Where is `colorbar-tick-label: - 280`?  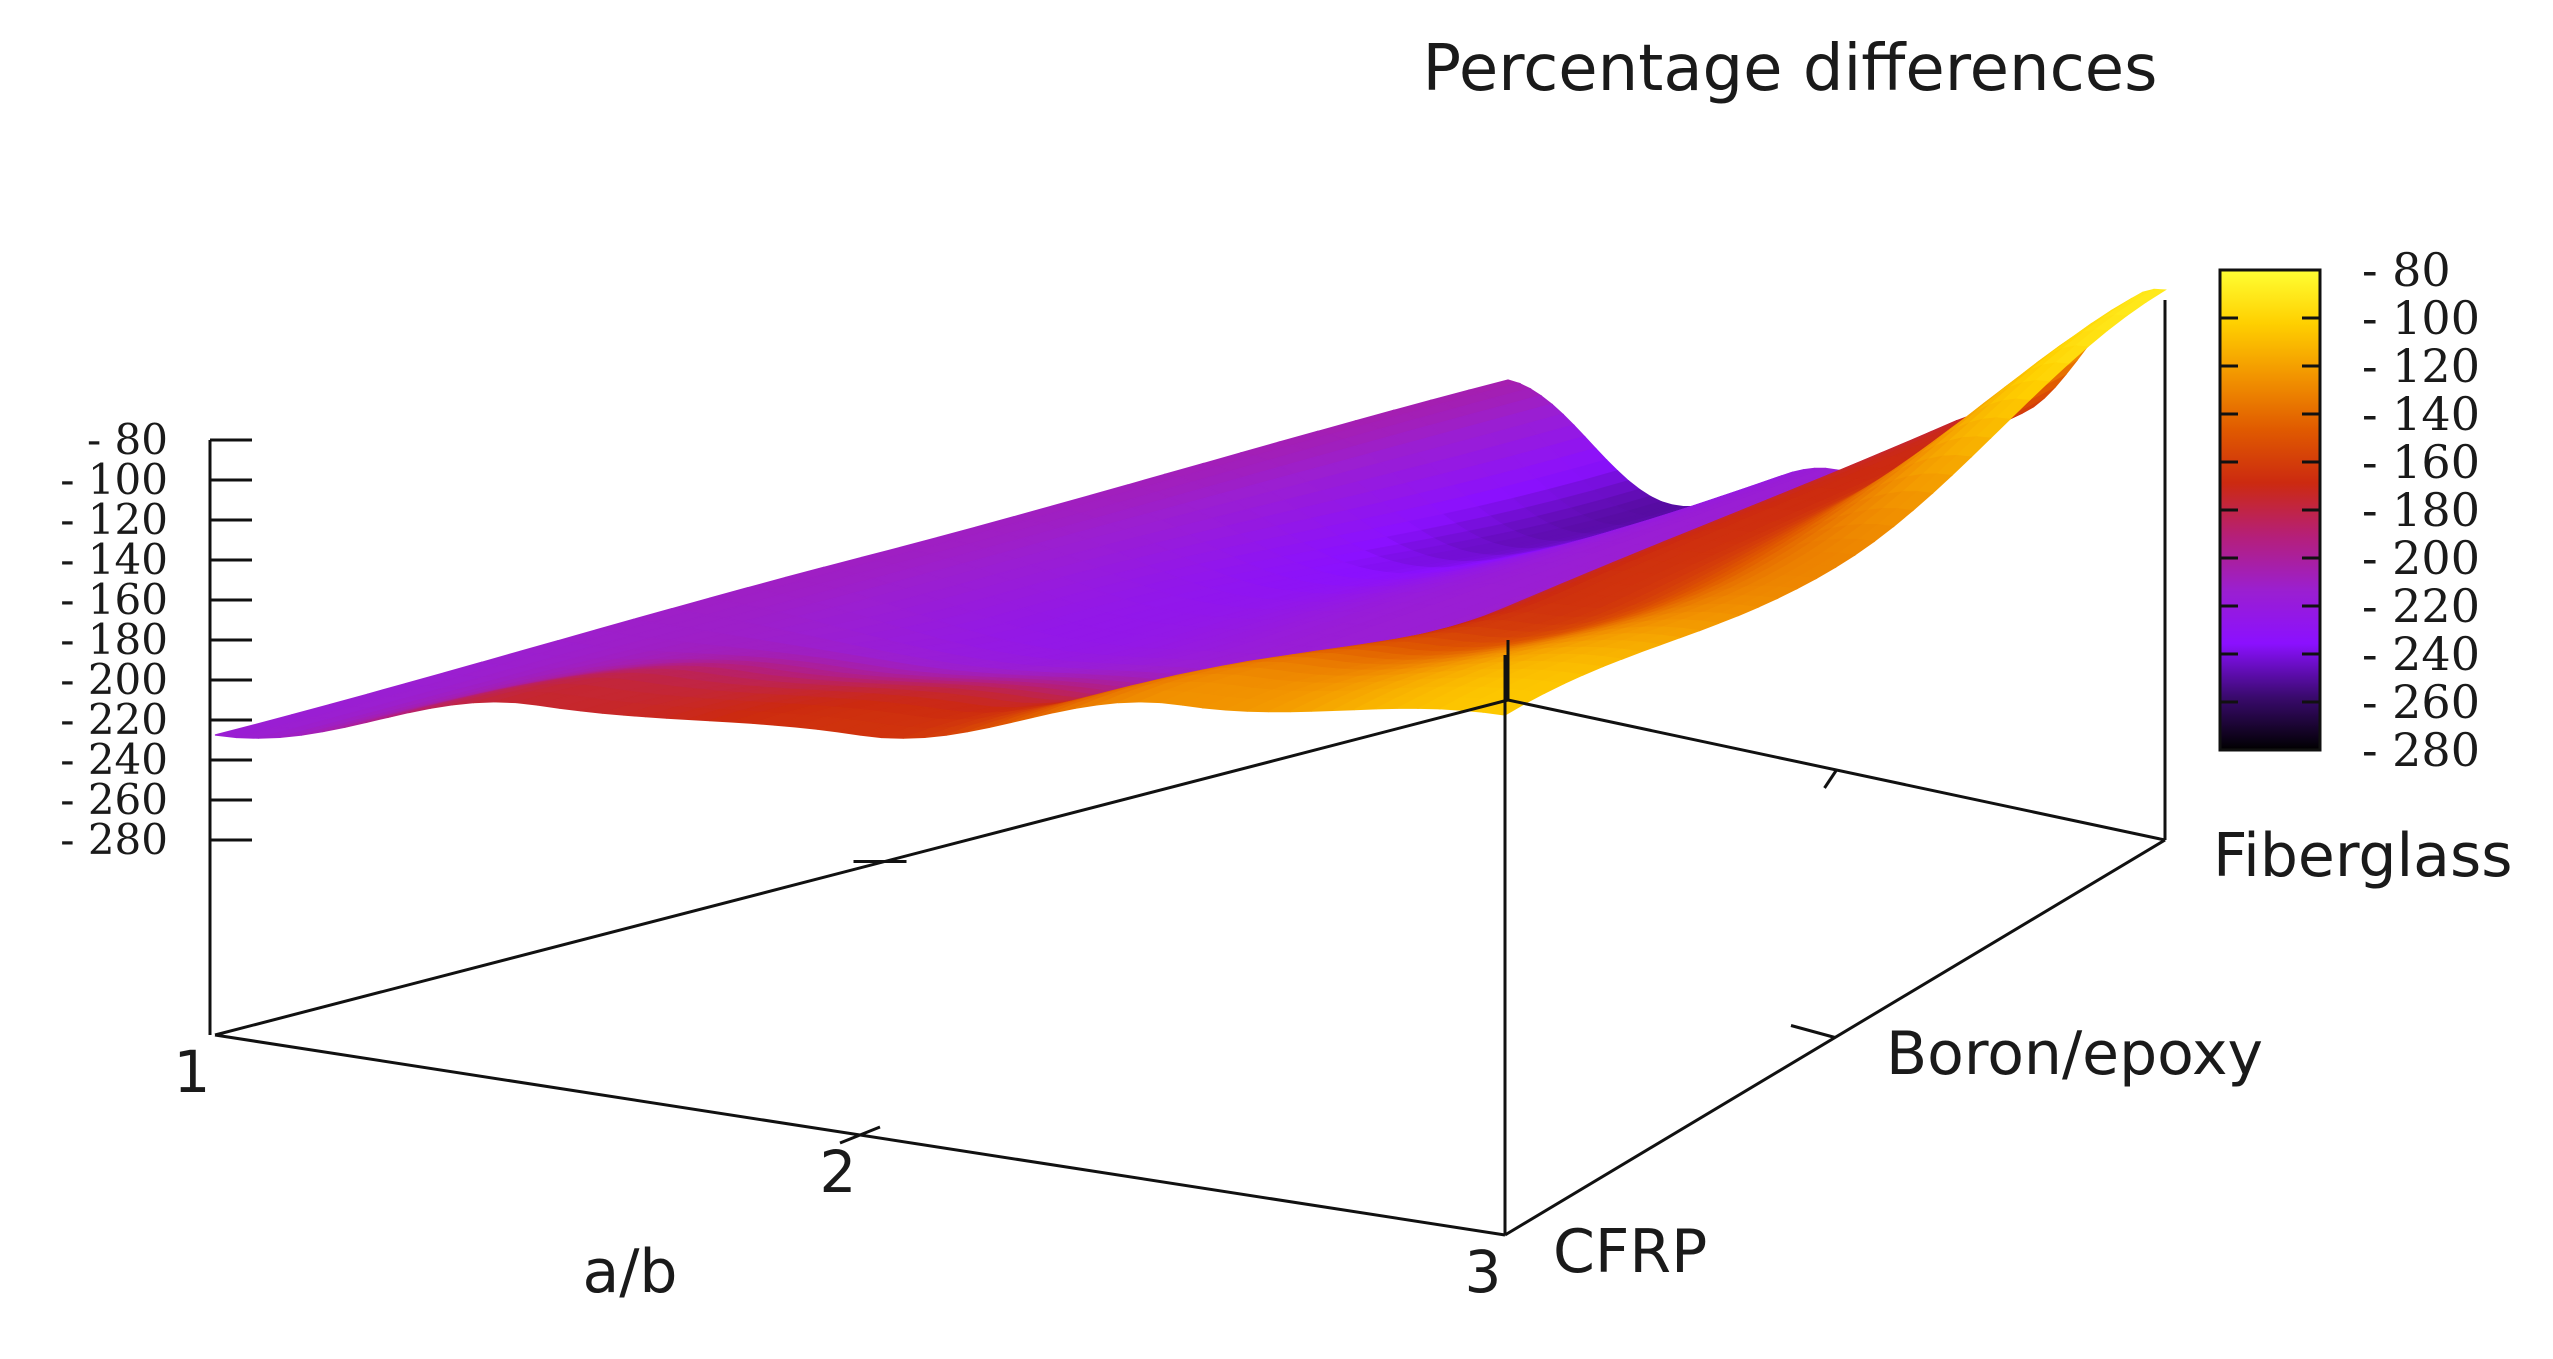 colorbar-tick-label: - 280 is located at coordinates (2421, 750).